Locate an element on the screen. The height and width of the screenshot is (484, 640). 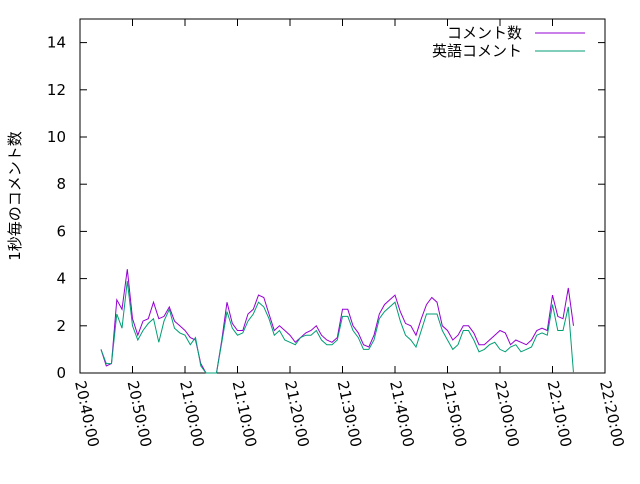
y-tick-label: 14 is located at coordinates (56, 43).